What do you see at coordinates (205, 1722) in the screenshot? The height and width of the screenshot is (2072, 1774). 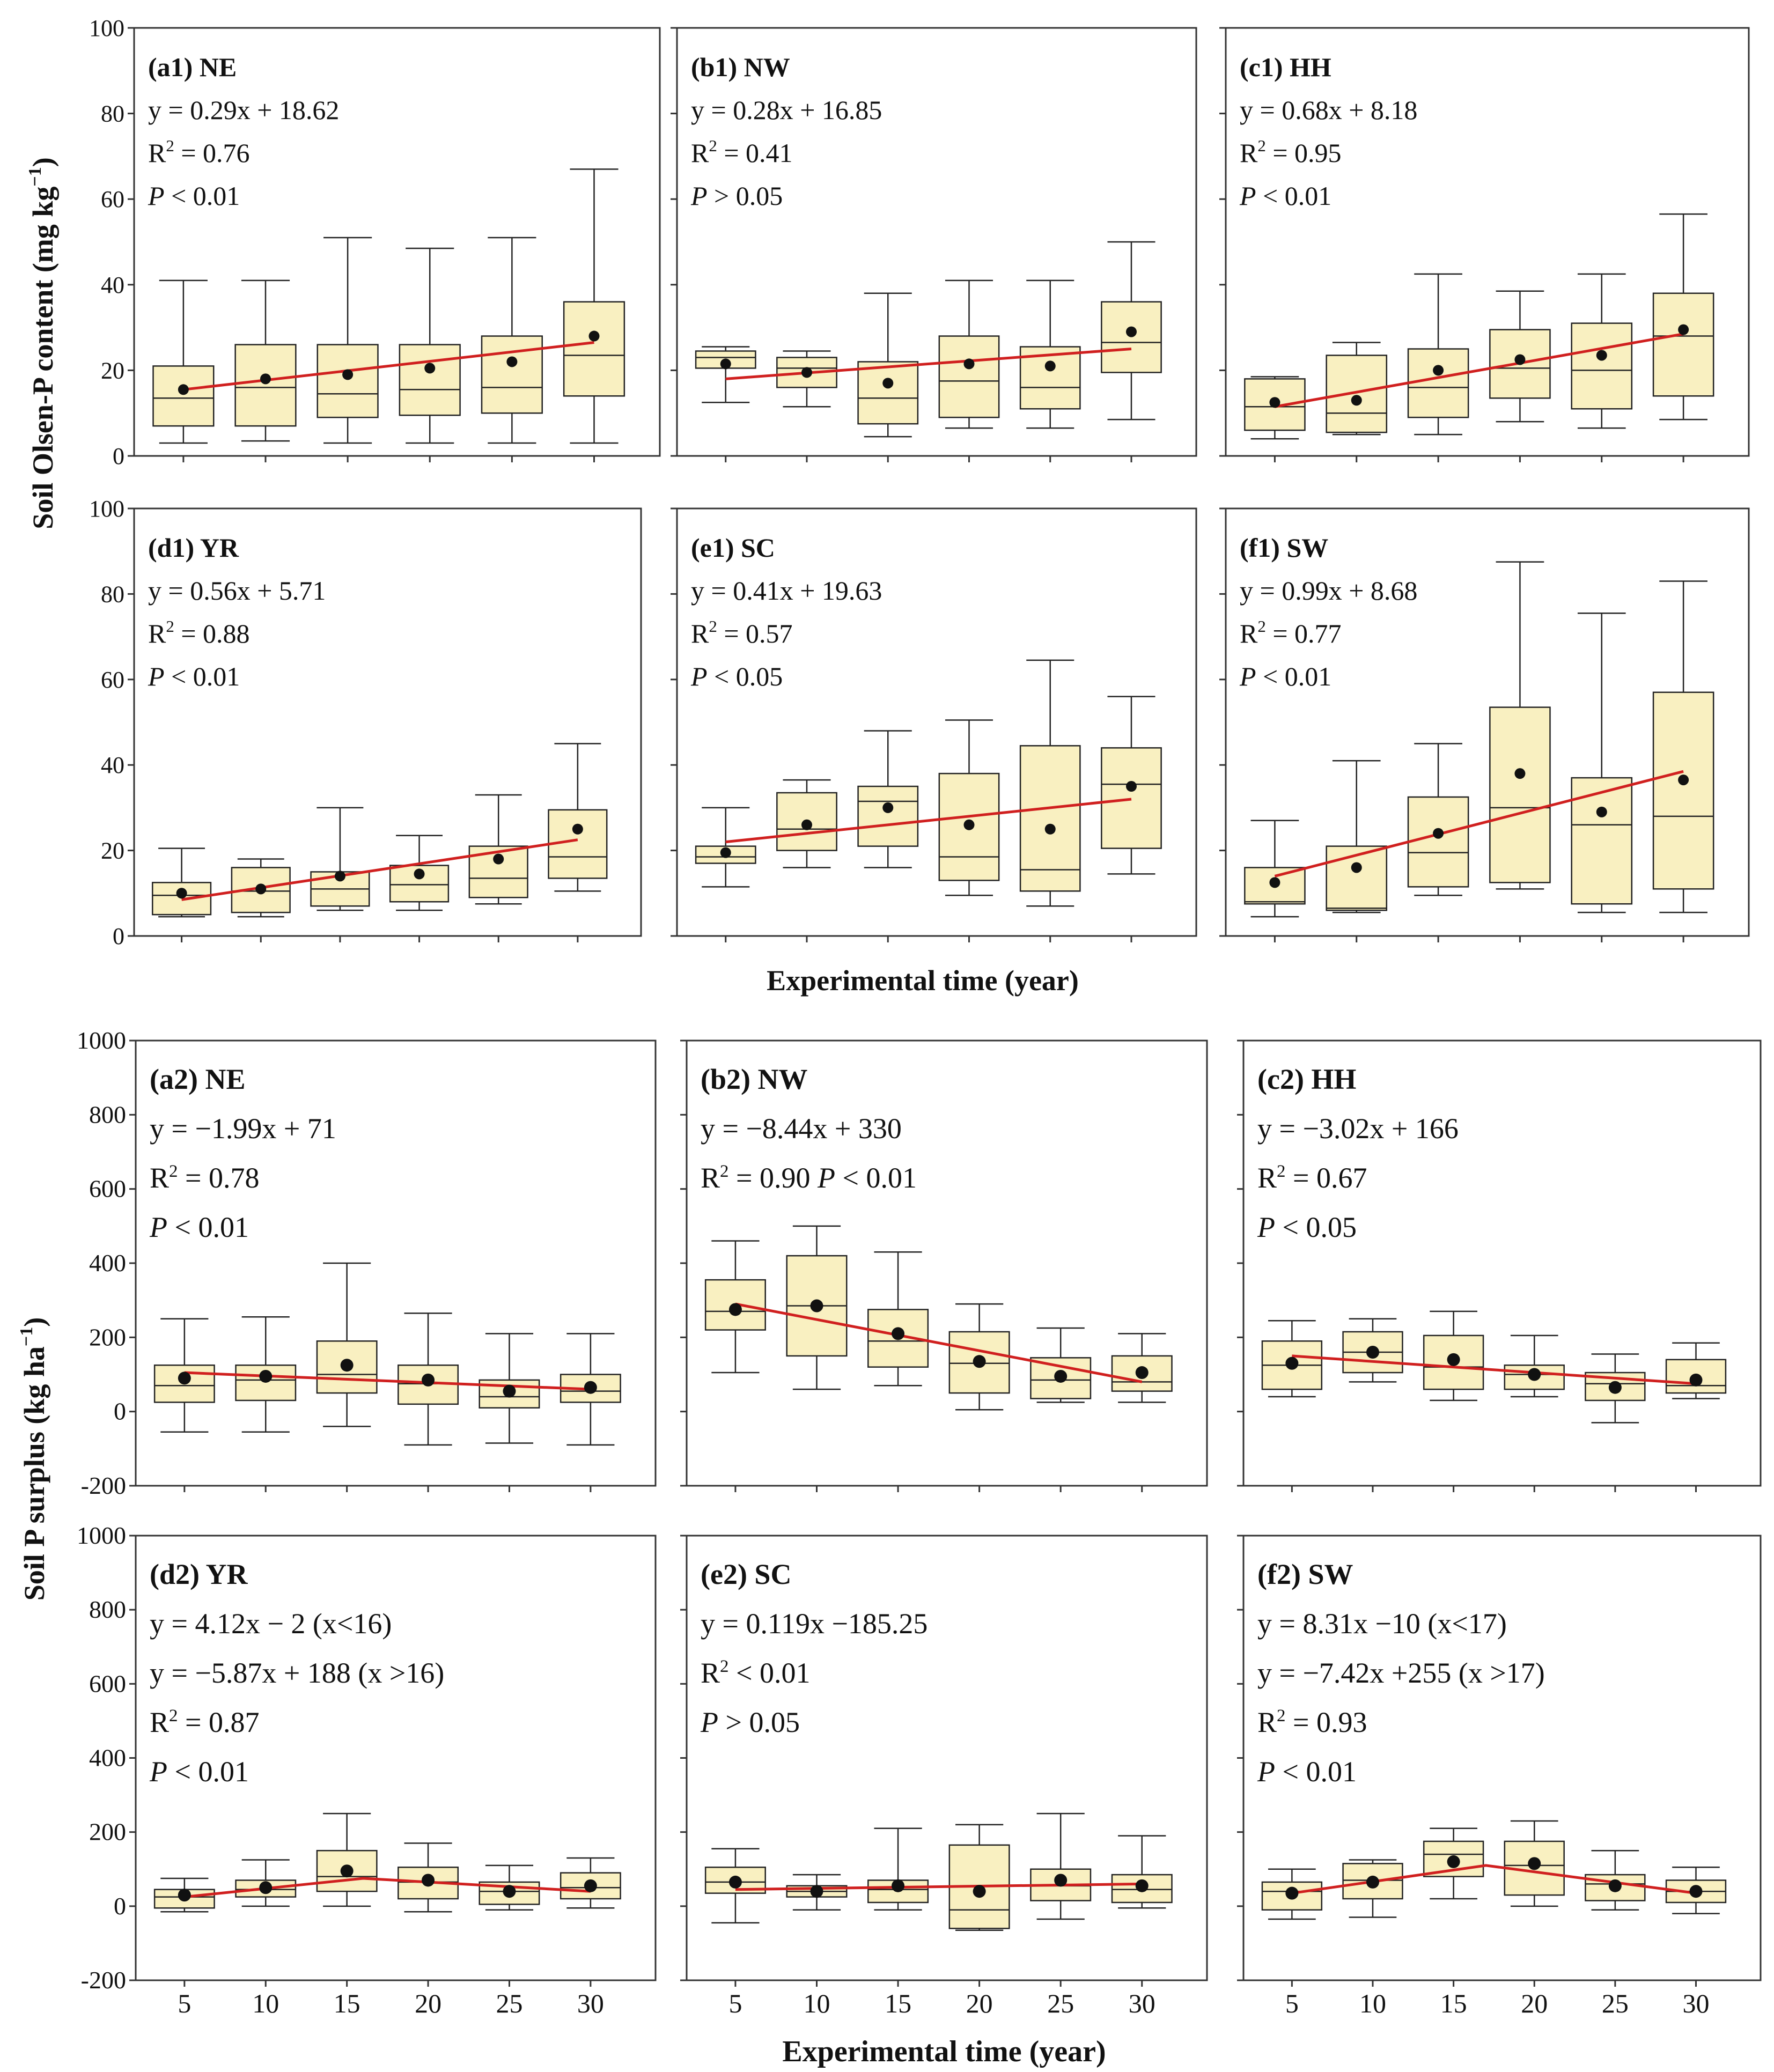 I see `annotation: R2 = 0.87` at bounding box center [205, 1722].